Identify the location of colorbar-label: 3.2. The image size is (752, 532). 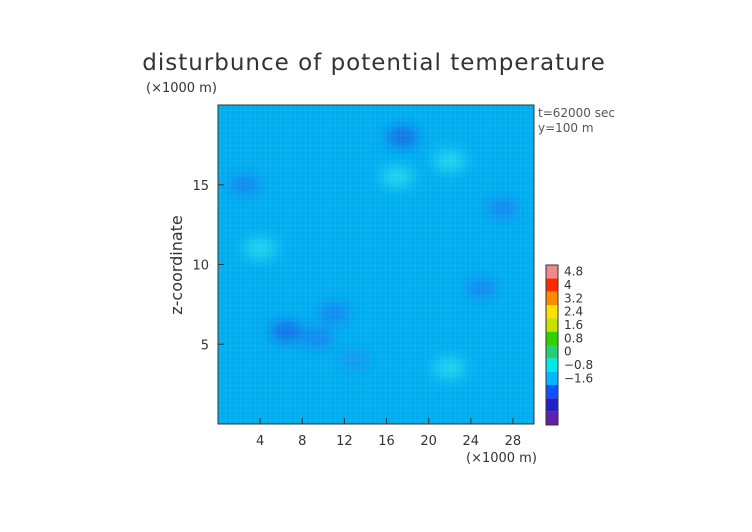
(573, 298).